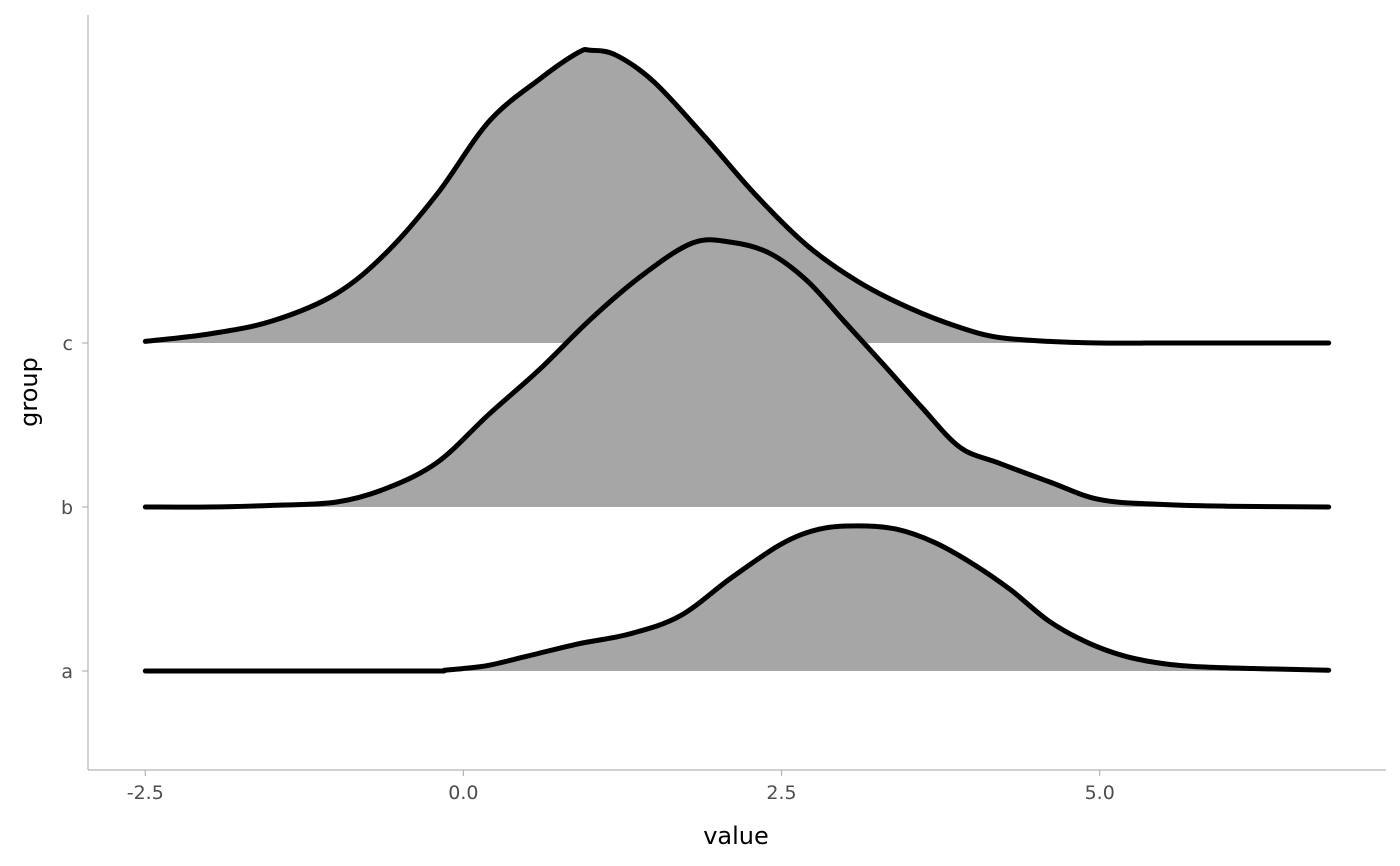  Describe the element at coordinates (29, 392) in the screenshot. I see `y-axis-title: group` at that location.